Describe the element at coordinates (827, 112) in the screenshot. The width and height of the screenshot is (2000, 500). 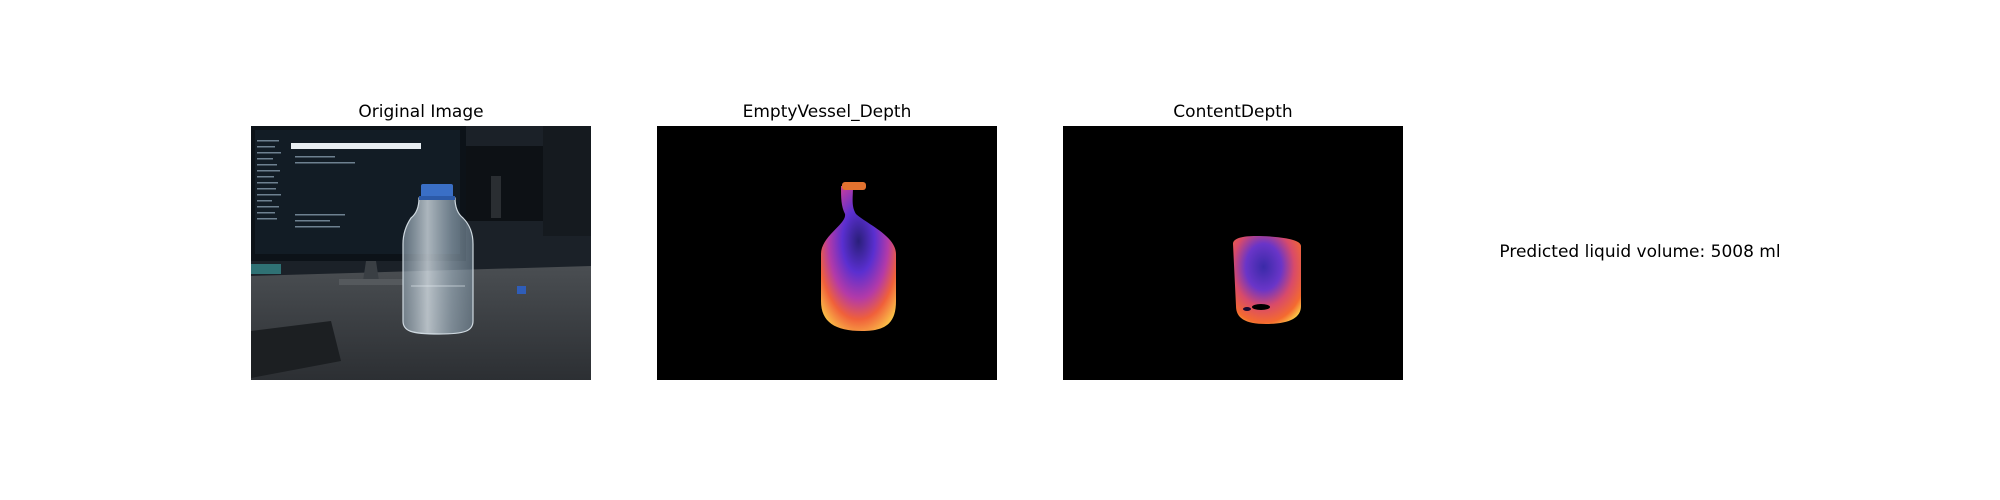
I see `empty-vessel-depth-title: EmptyVessel_Depth` at that location.